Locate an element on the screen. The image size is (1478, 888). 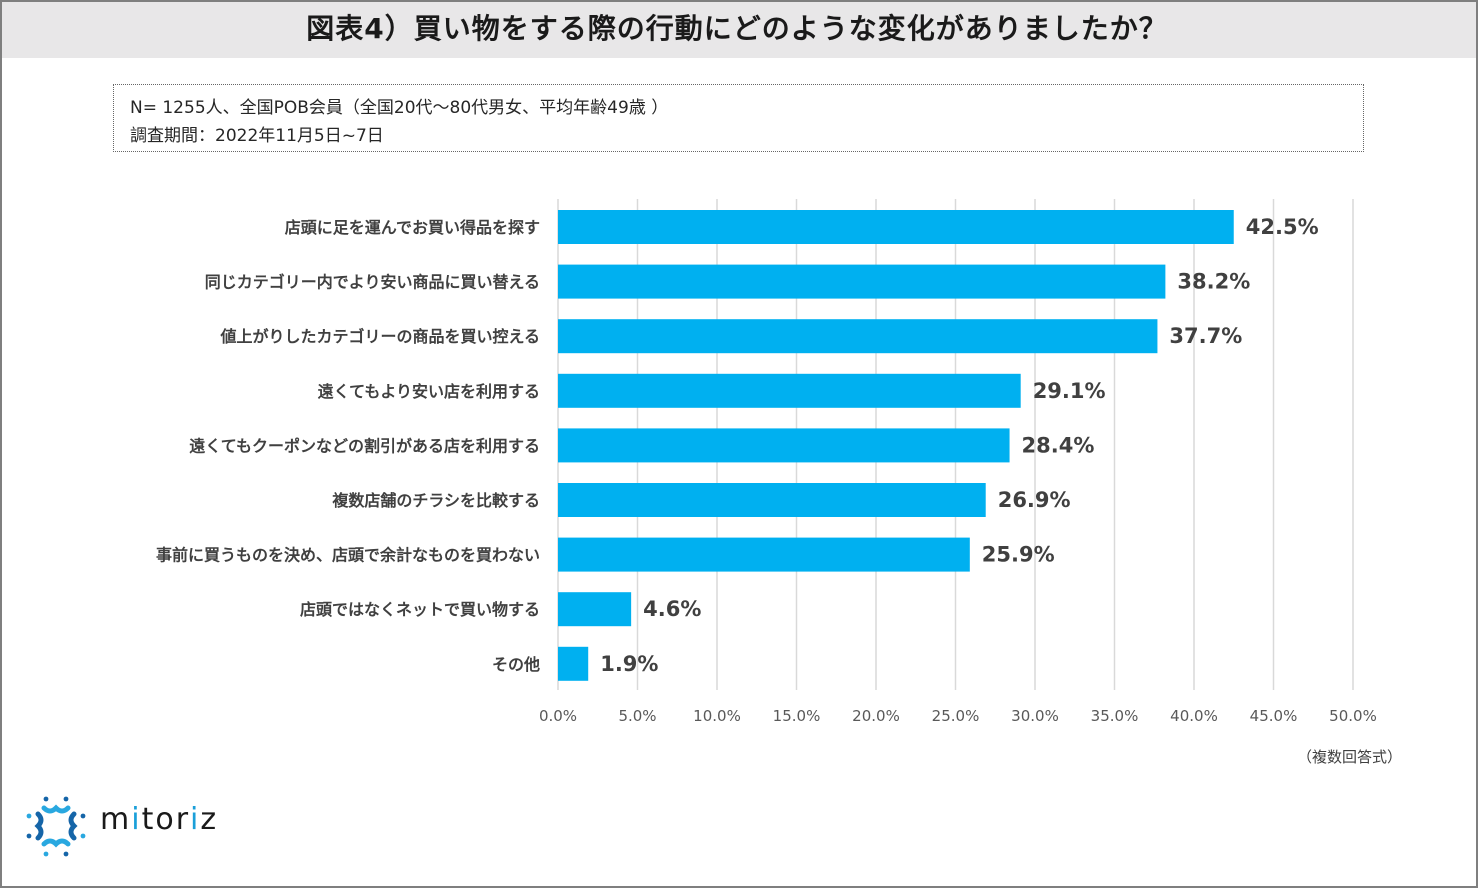
multiple-answer-footnote: （複数回答式） is located at coordinates (1349, 757).